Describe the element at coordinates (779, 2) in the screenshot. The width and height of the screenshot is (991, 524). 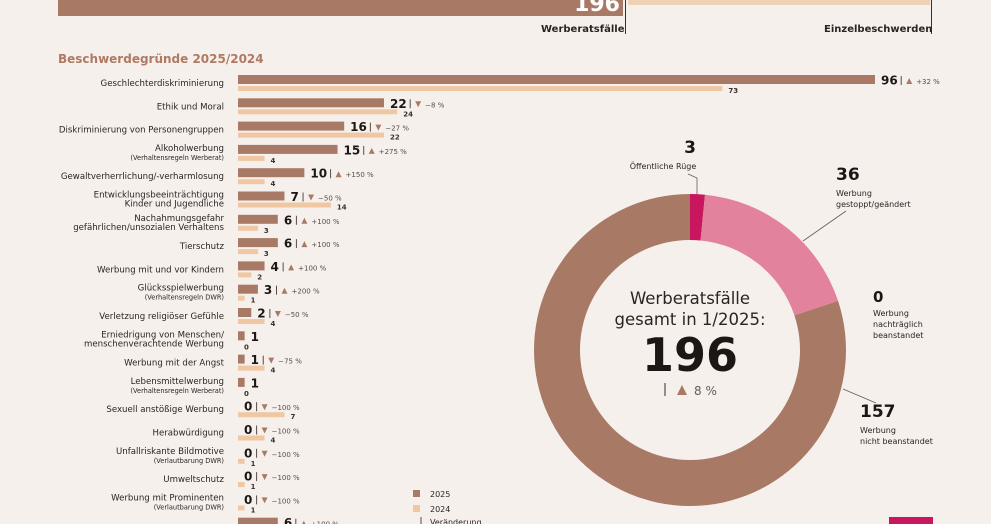
I see `total-bar-individual` at that location.